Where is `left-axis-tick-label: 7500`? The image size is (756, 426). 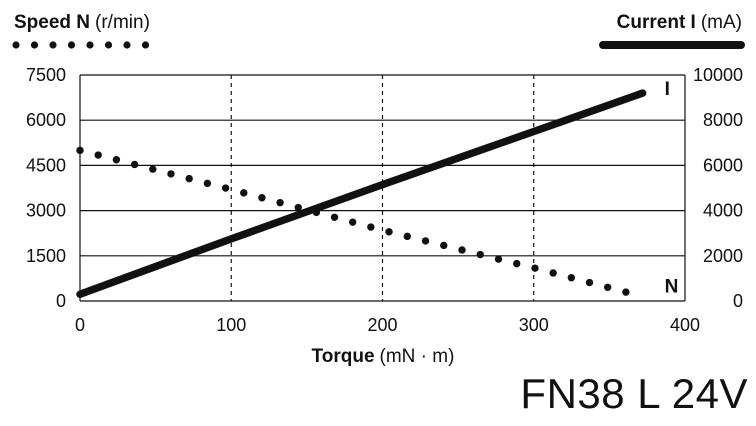
left-axis-tick-label: 7500 is located at coordinates (46, 75).